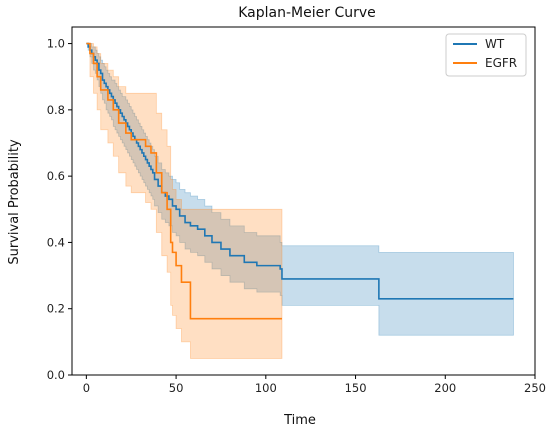 This screenshot has width=550, height=431. Describe the element at coordinates (501, 63) in the screenshot. I see `legend-egfr-label: EGFR` at that location.